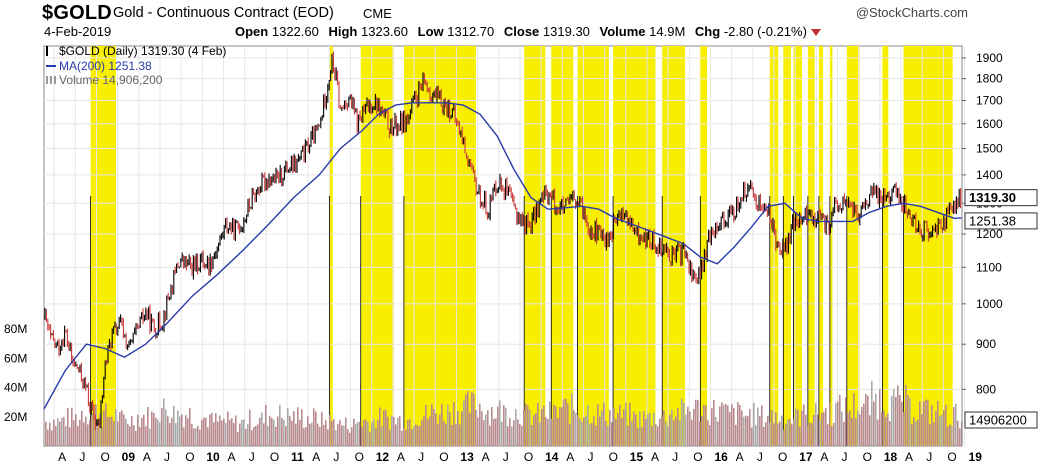 Image resolution: width=1050 pixels, height=470 pixels. Describe the element at coordinates (1001, 221) in the screenshot. I see `ma-tag-box` at that location.